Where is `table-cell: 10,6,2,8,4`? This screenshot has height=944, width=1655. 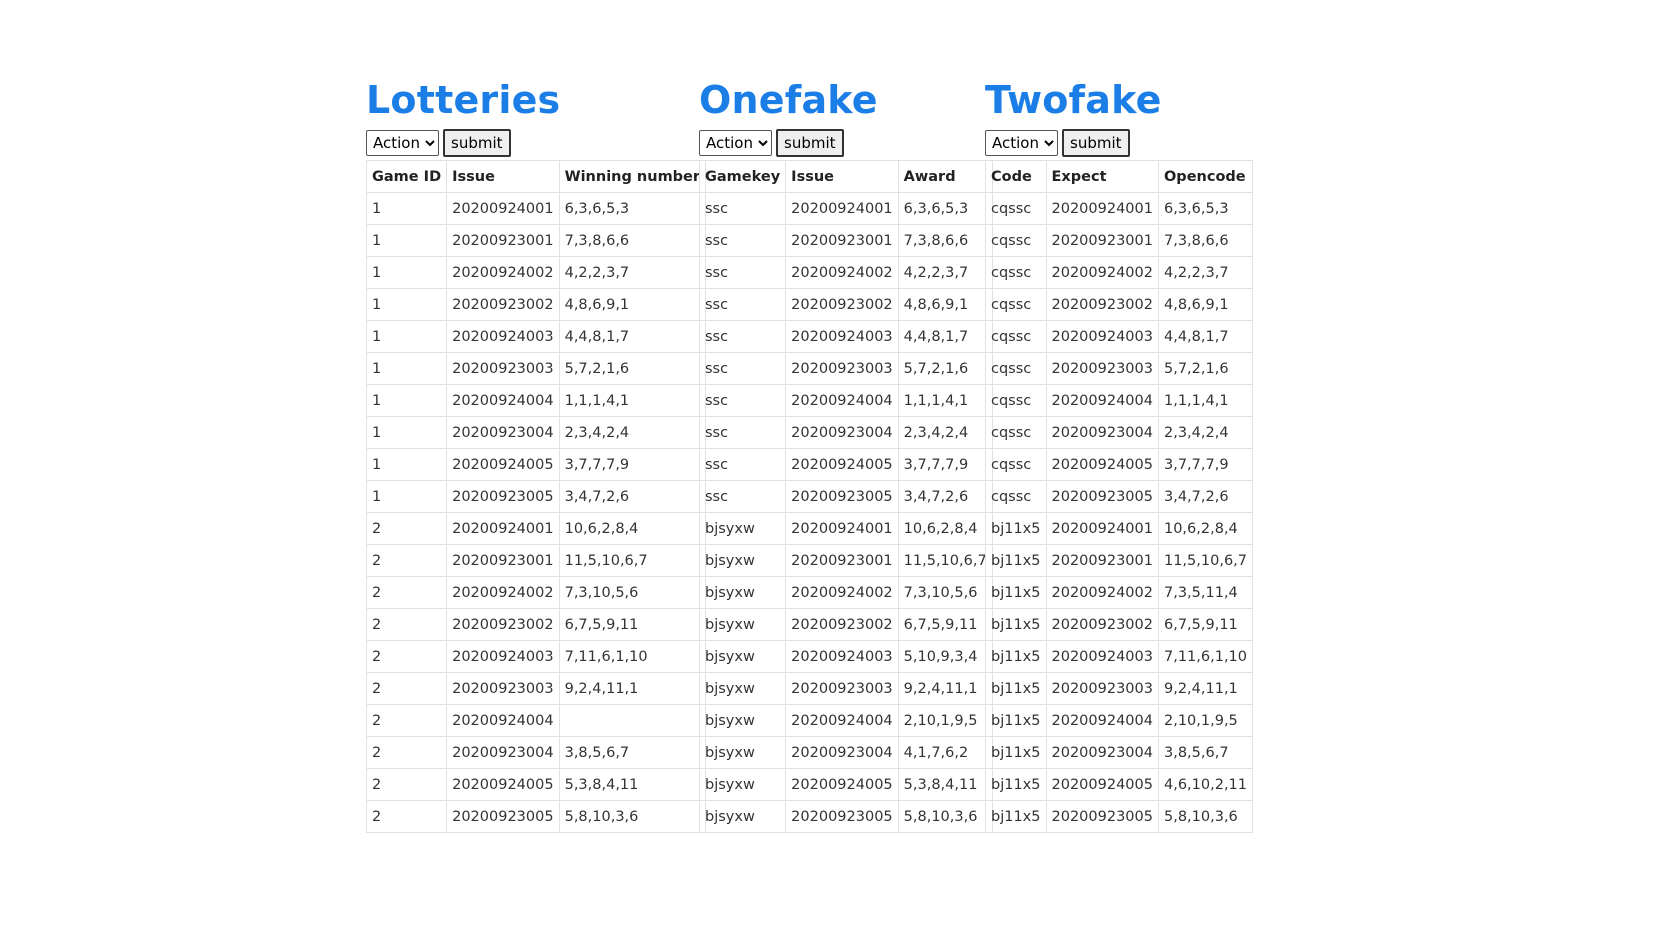 table-cell: 10,6,2,8,4 is located at coordinates (1205, 528).